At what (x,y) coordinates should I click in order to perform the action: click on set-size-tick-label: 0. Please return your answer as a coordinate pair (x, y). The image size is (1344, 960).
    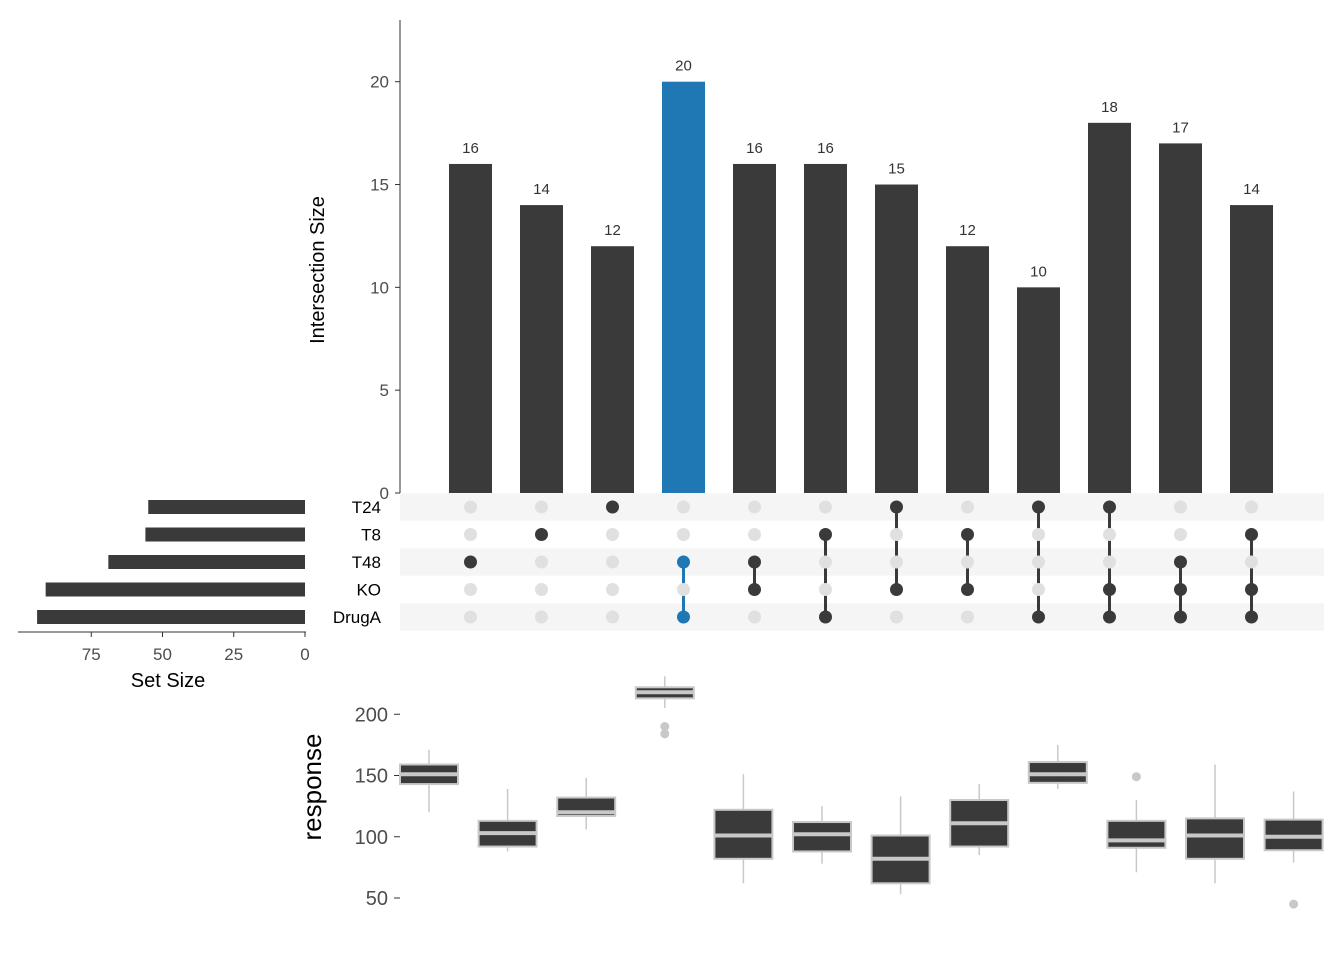
    Looking at the image, I should click on (304, 654).